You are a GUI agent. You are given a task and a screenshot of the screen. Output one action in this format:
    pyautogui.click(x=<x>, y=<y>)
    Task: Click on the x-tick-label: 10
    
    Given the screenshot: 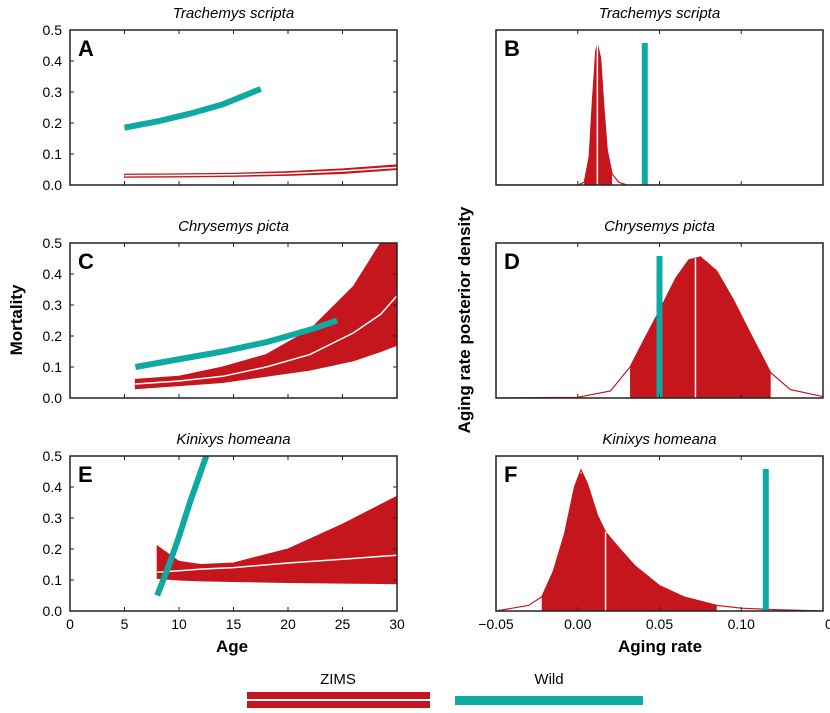 What is the action you would take?
    pyautogui.click(x=179, y=624)
    